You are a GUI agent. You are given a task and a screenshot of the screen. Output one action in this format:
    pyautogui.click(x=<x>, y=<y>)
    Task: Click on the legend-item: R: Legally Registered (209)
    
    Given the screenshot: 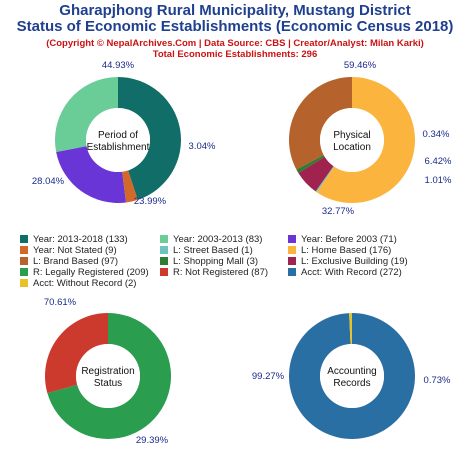 What is the action you would take?
    pyautogui.click(x=84, y=272)
    